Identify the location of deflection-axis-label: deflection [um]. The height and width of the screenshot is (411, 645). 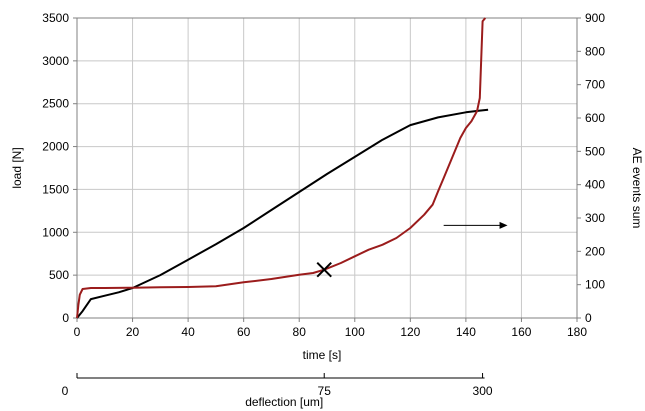
(284, 402).